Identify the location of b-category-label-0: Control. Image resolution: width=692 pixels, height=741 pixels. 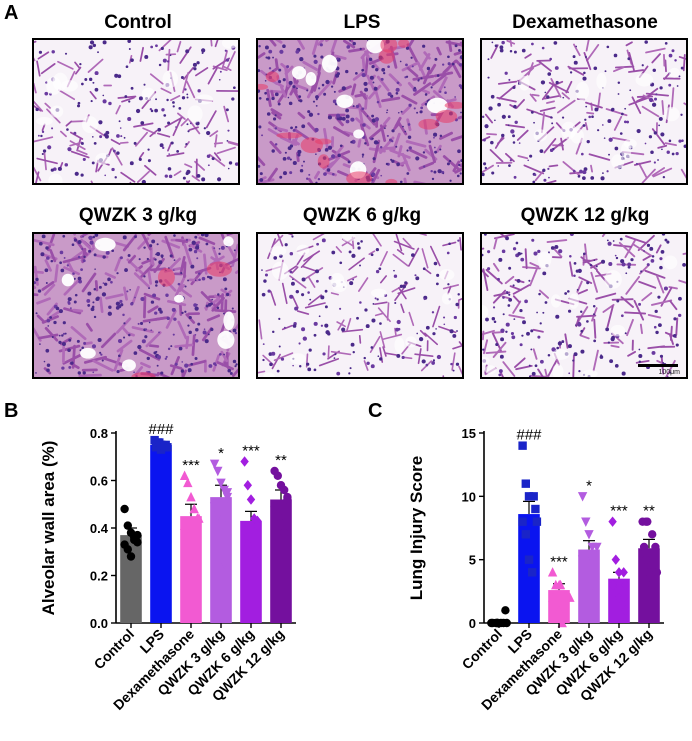
(114, 649).